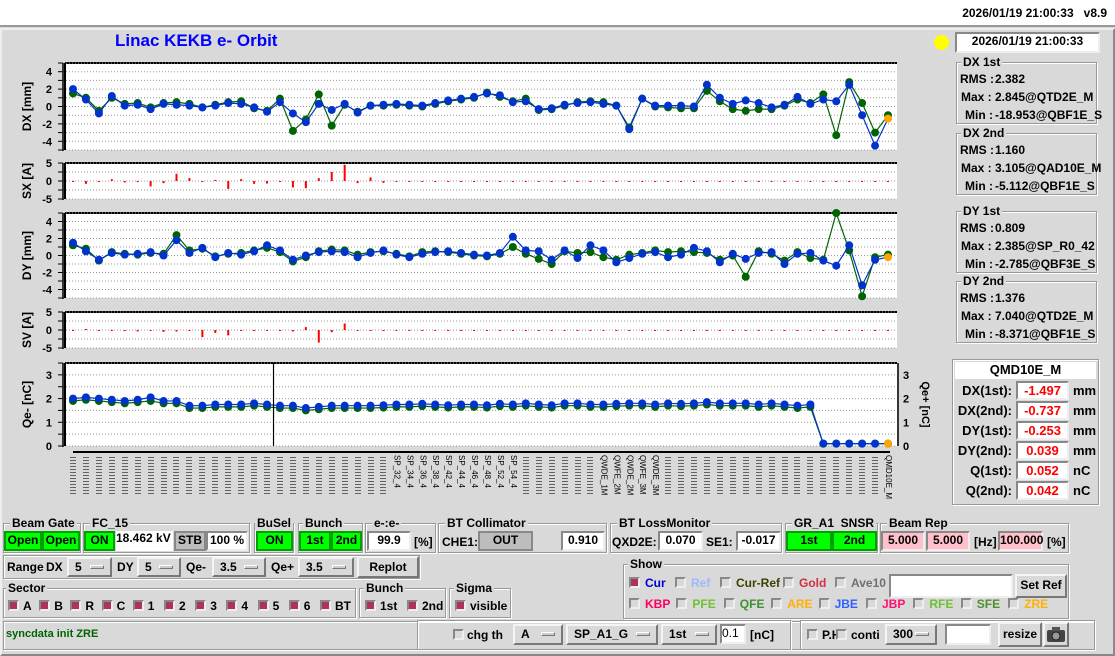 Image resolution: width=1115 pixels, height=656 pixels. Describe the element at coordinates (458, 634) in the screenshot. I see `chg-th-checkbox` at that location.